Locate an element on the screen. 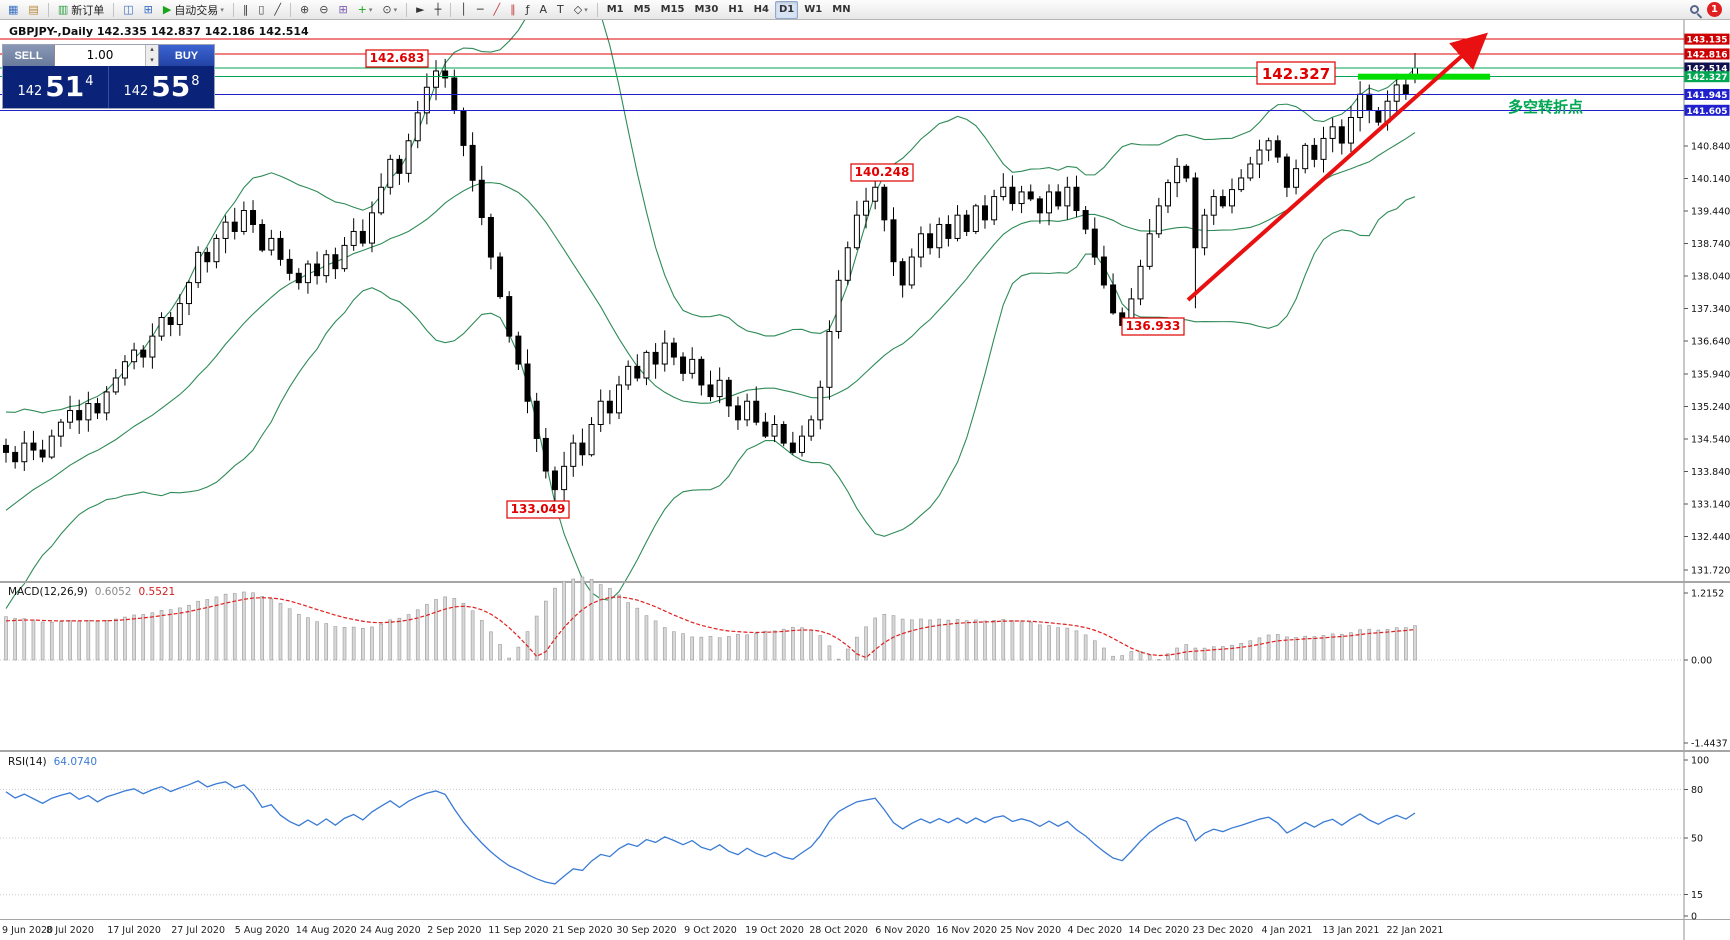  rsi-axis-label: 100 is located at coordinates (1700, 761).